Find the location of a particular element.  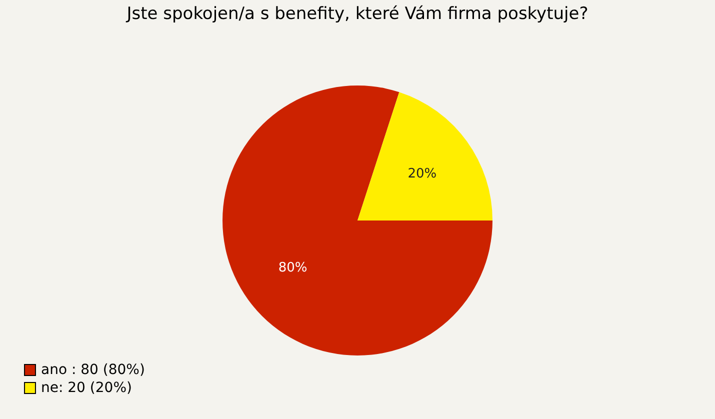

legend-label: ne: 20 (20%) is located at coordinates (86, 388).